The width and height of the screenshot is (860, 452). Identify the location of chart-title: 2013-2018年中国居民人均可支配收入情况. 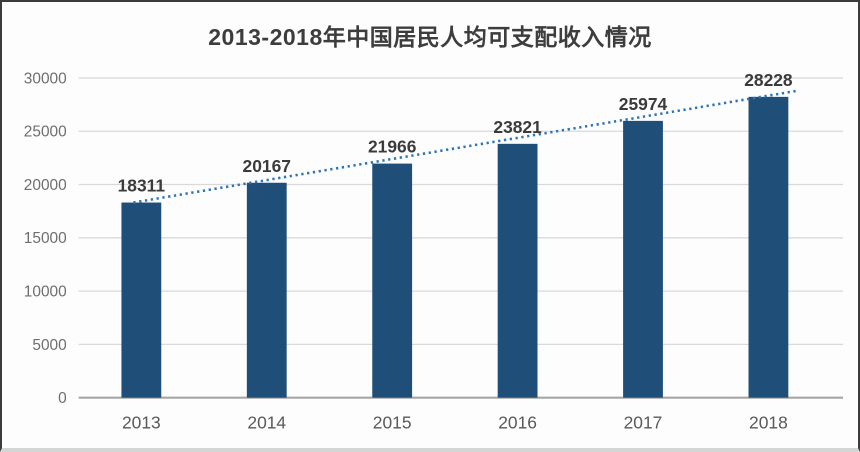
(430, 37).